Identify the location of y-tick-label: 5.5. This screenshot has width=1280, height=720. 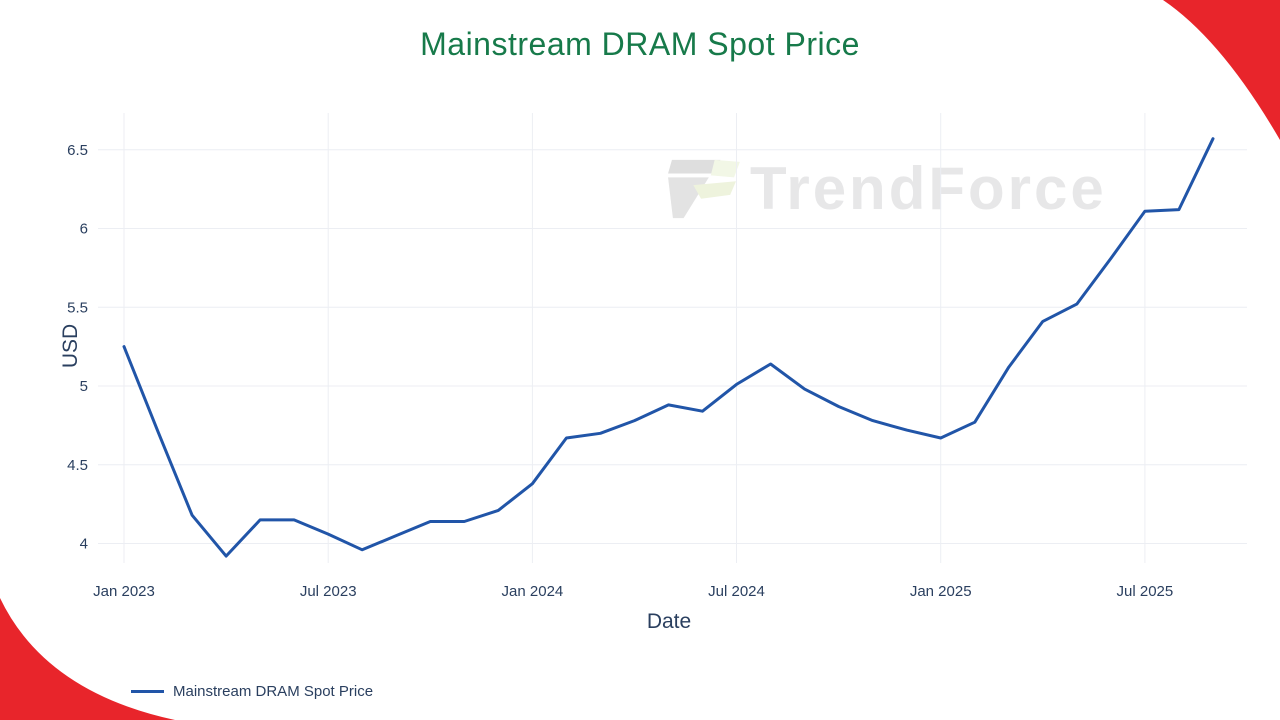
(77, 307).